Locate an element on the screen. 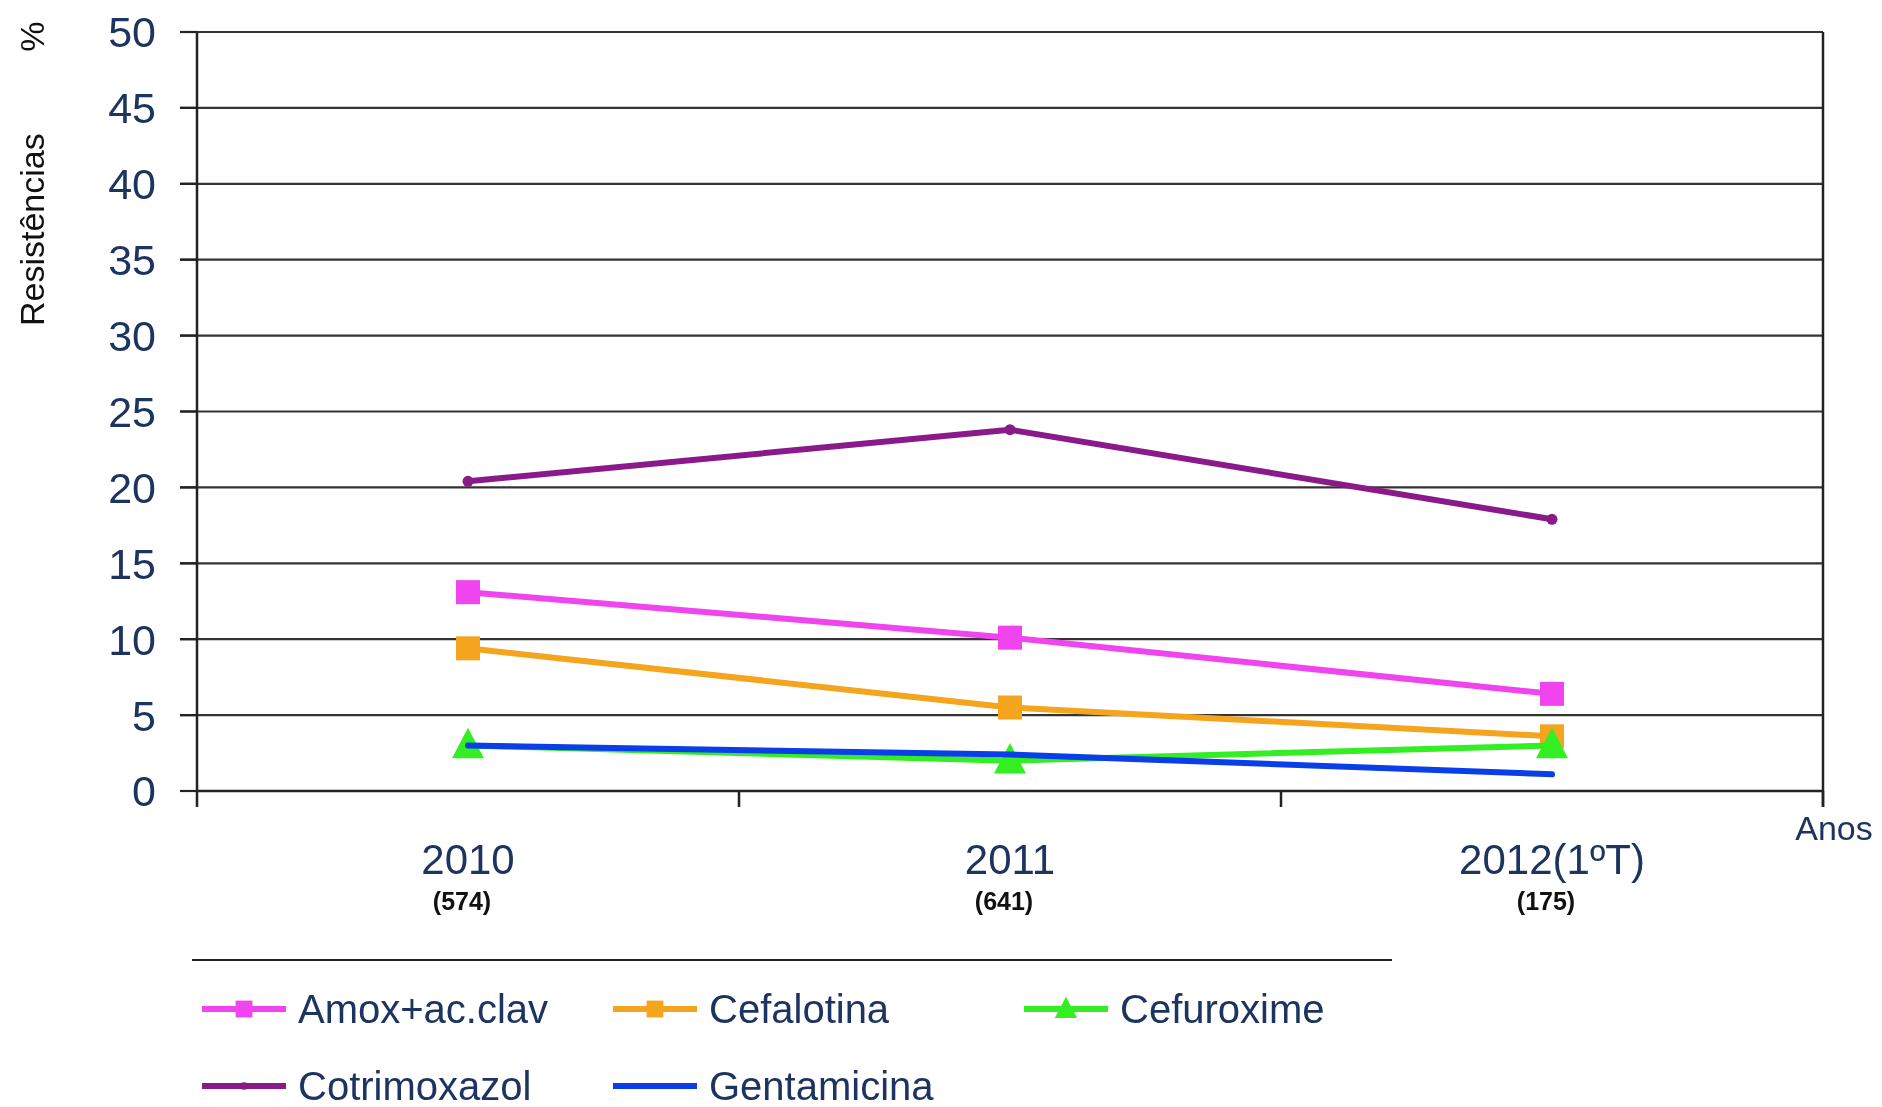 This screenshot has height=1107, width=1882. y-tick-label: 5 is located at coordinates (144, 715).